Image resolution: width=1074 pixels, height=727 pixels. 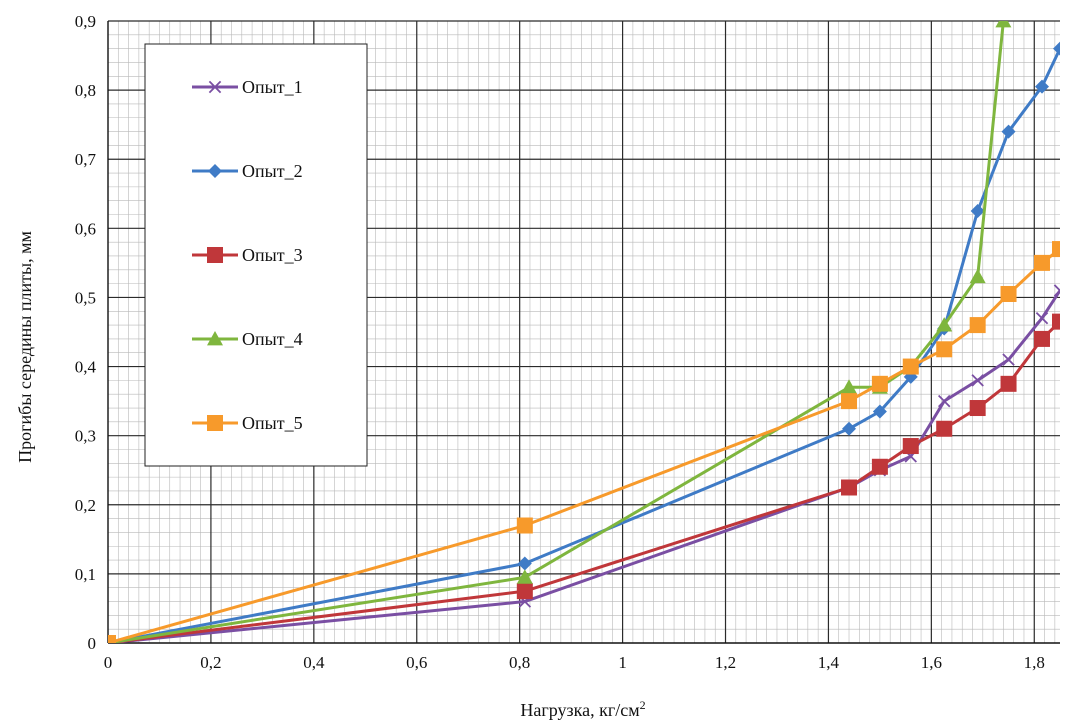 I want to click on y-tick-label: 0, so click(x=92, y=643).